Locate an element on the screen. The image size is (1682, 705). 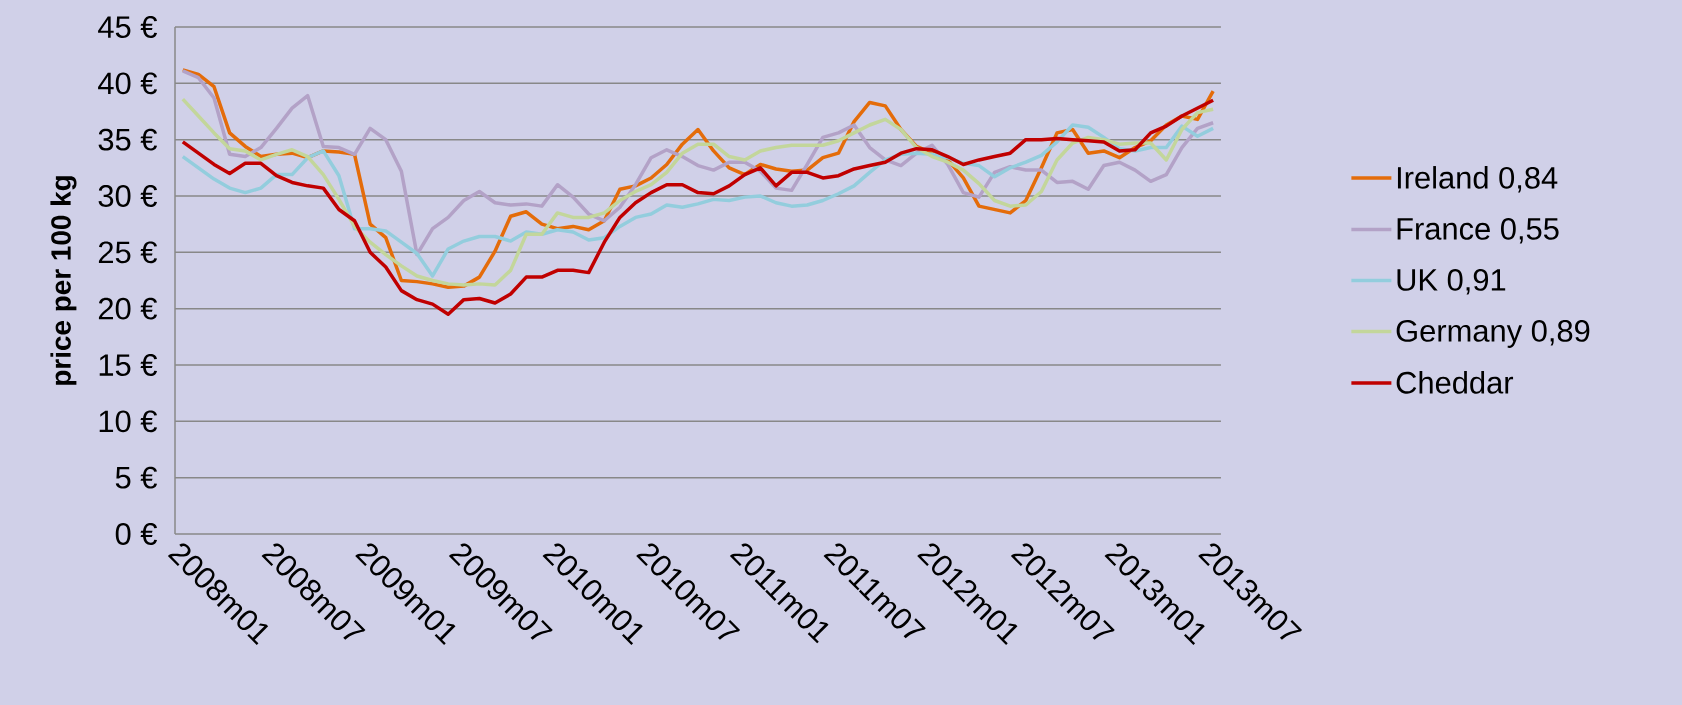
legend-label: France 0,55 is located at coordinates (1478, 230).